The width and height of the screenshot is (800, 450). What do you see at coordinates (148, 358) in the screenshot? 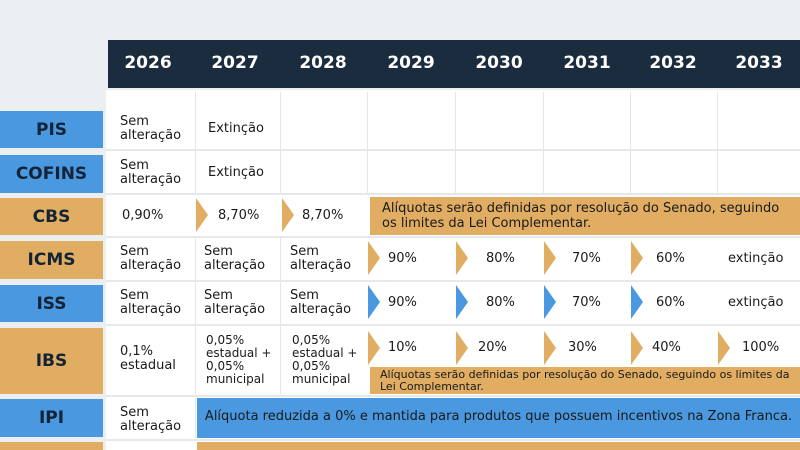
I see `ibs-2026: 0,1% estadual` at bounding box center [148, 358].